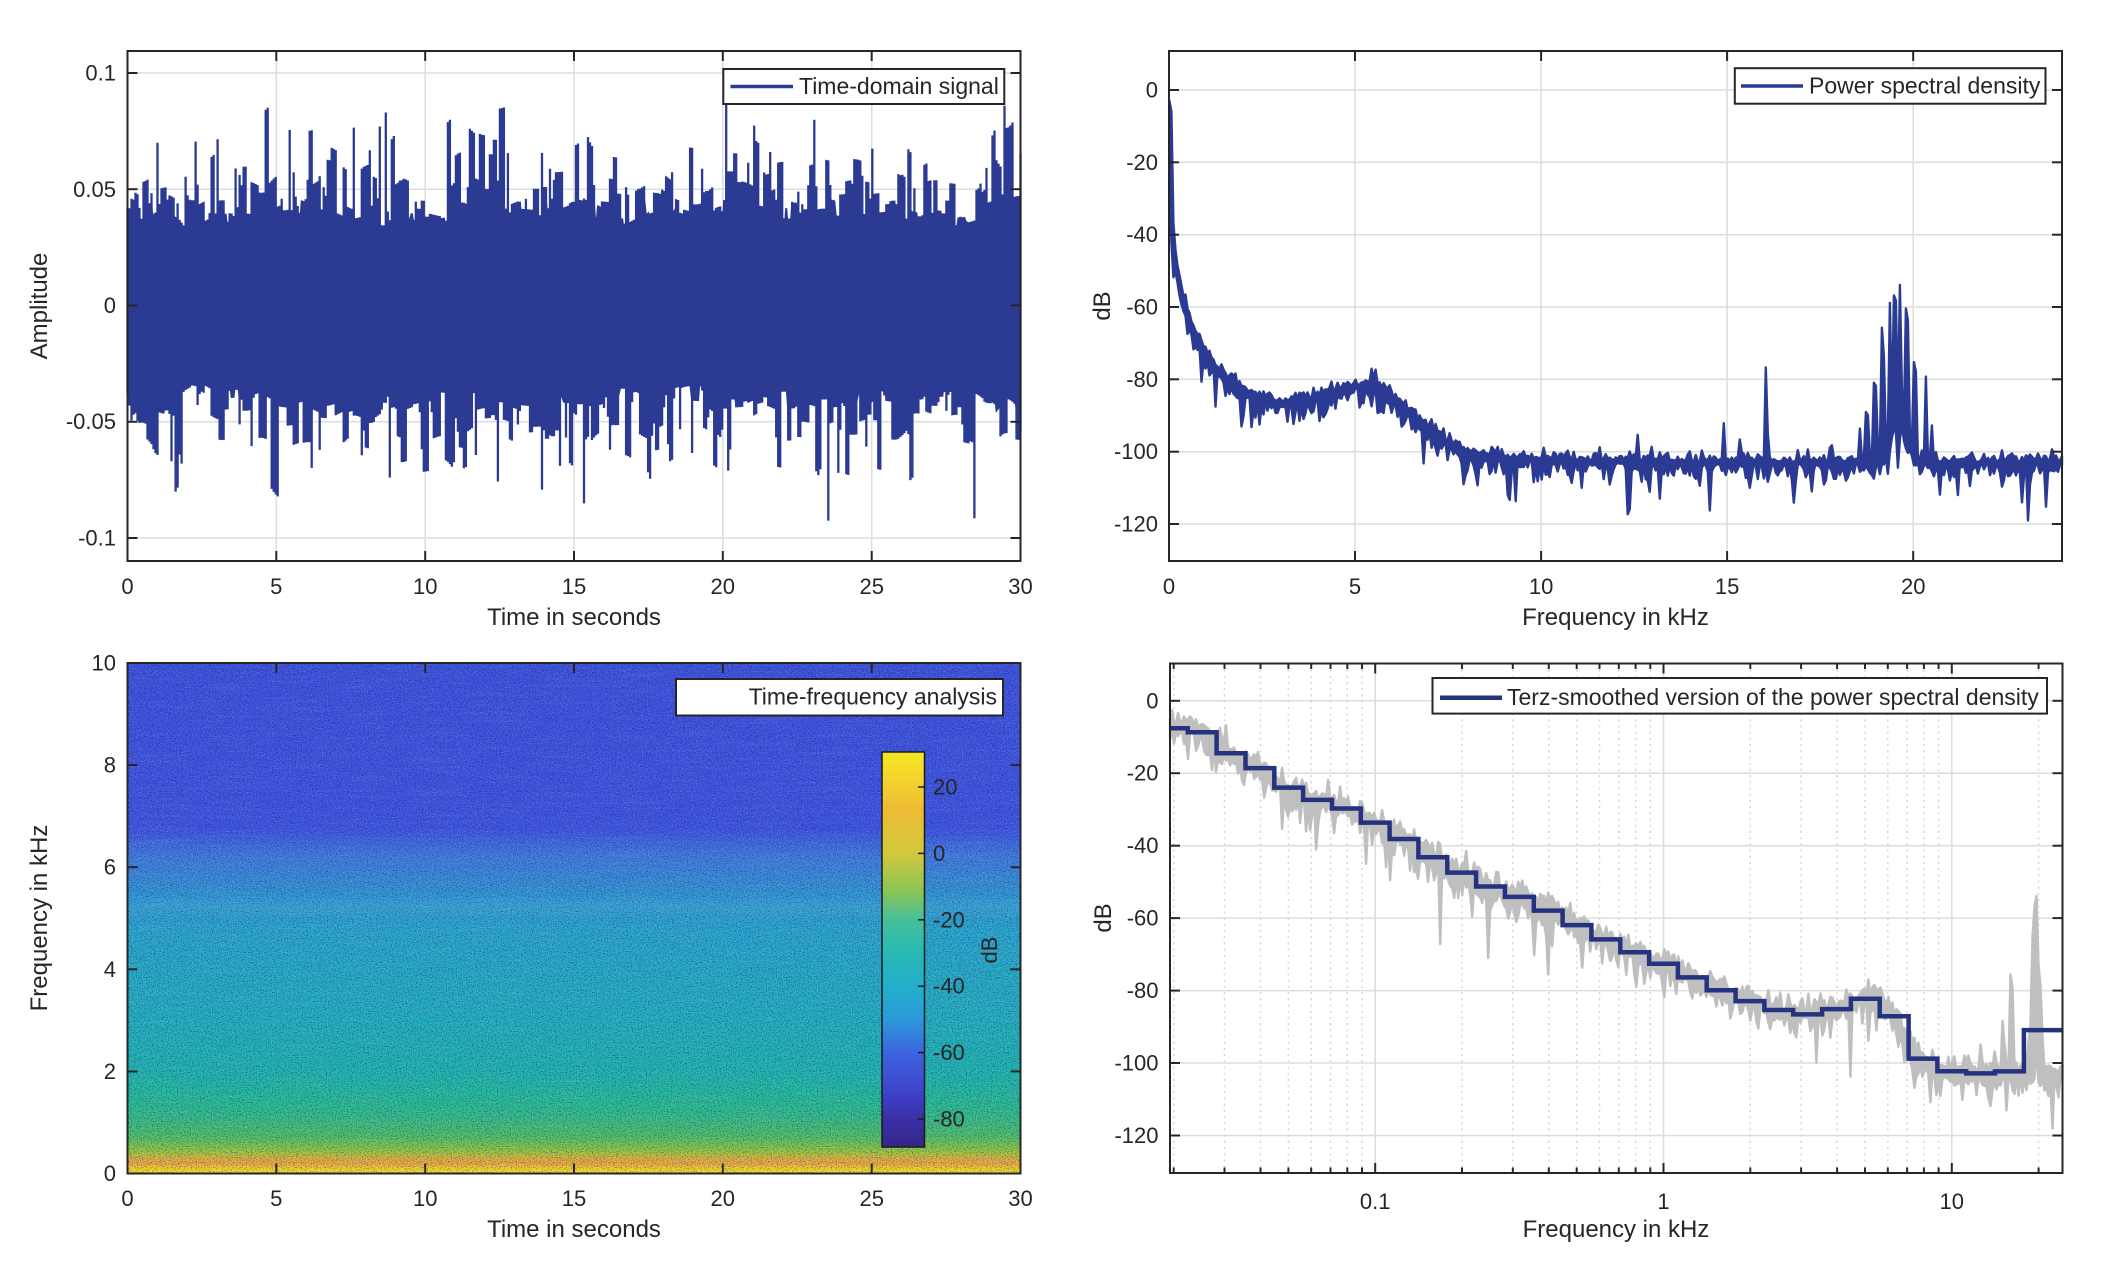  Describe the element at coordinates (899, 86) in the screenshot. I see `svg-text: Time-domain signal` at that location.